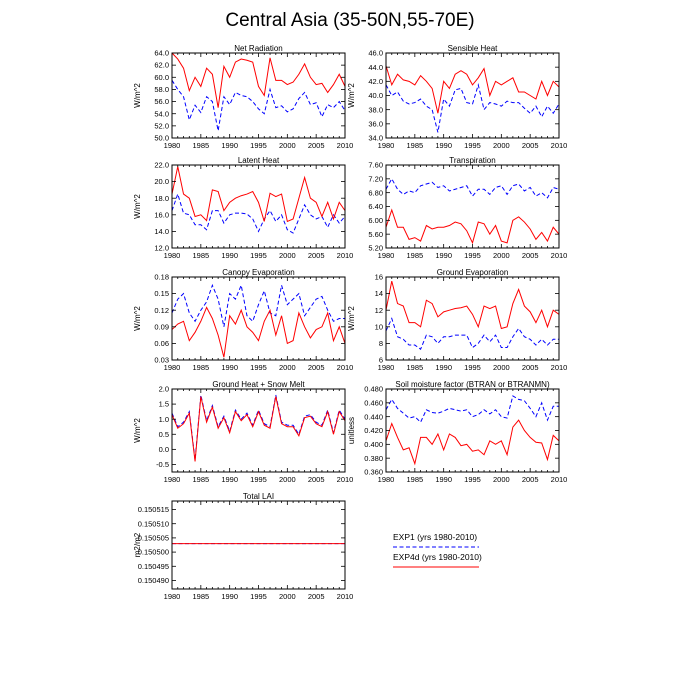  What do you see at coordinates (375, 53) in the screenshot?
I see `y-tick-label: 46.0` at bounding box center [375, 53].